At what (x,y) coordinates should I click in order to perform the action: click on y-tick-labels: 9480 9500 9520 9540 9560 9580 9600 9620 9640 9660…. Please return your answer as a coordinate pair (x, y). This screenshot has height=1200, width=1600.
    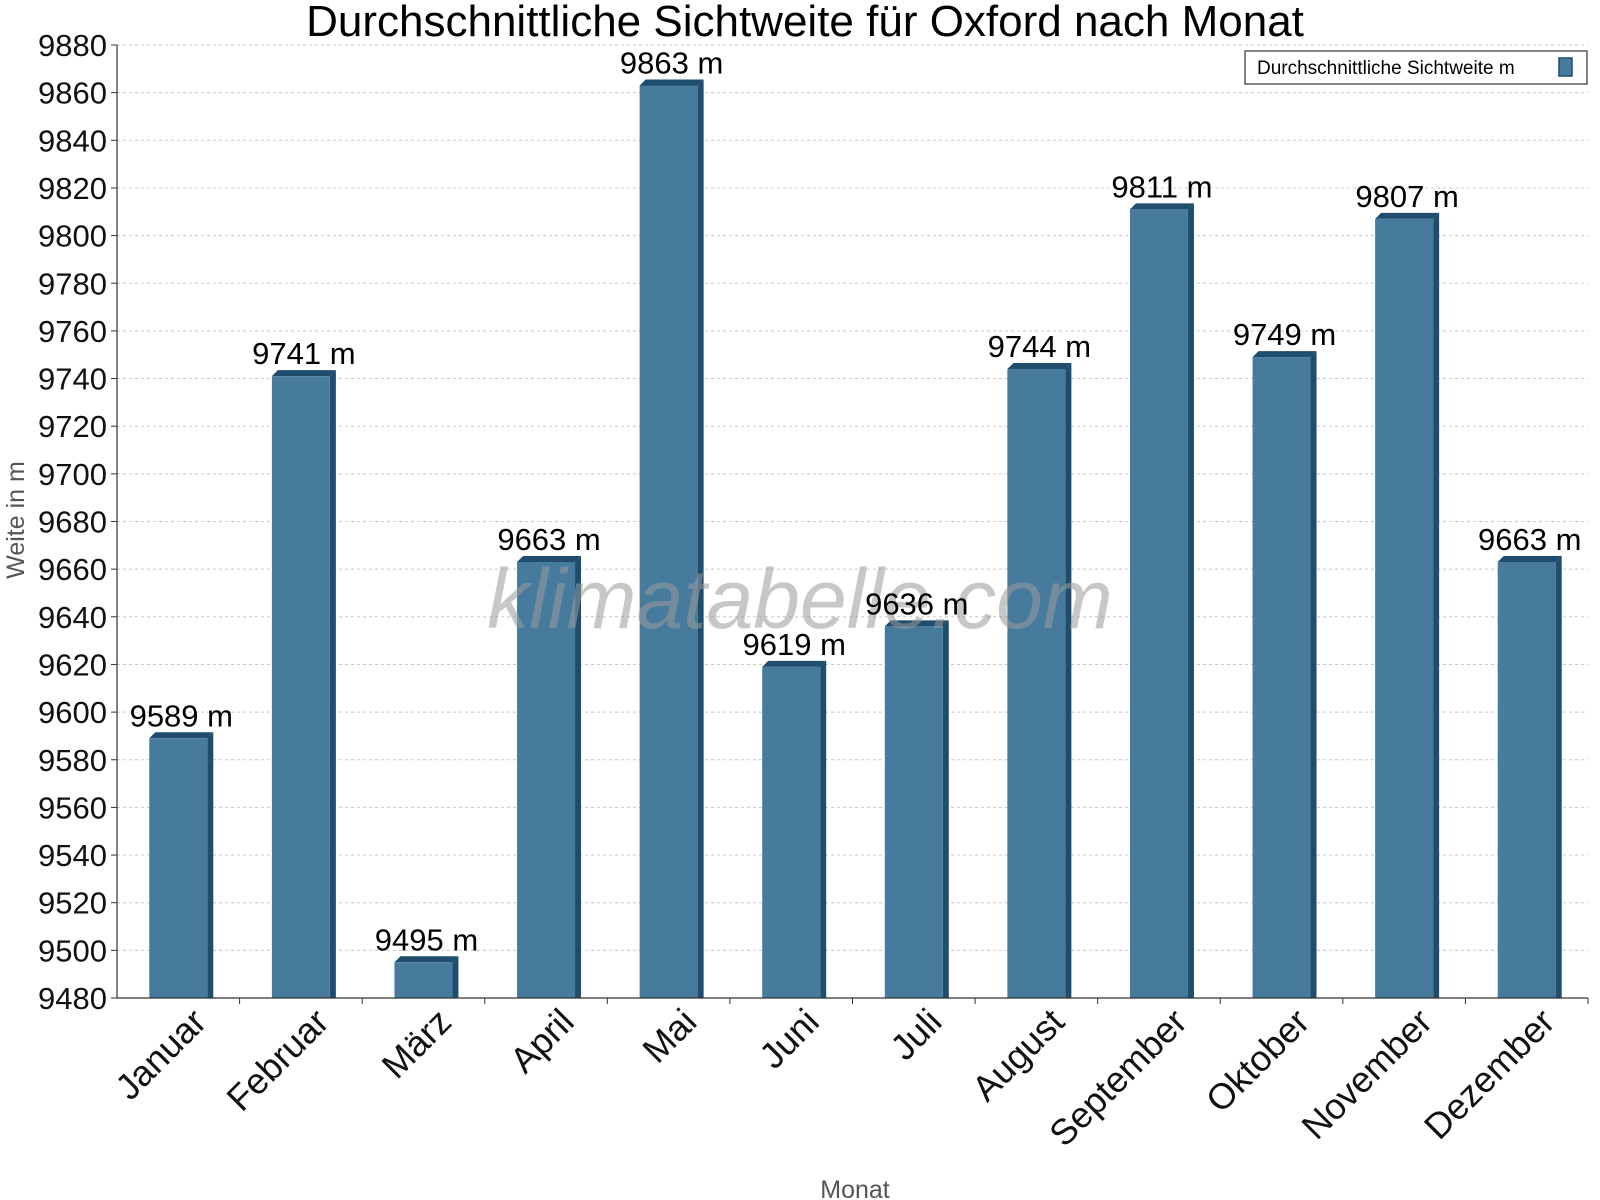
    Looking at the image, I should click on (72, 522).